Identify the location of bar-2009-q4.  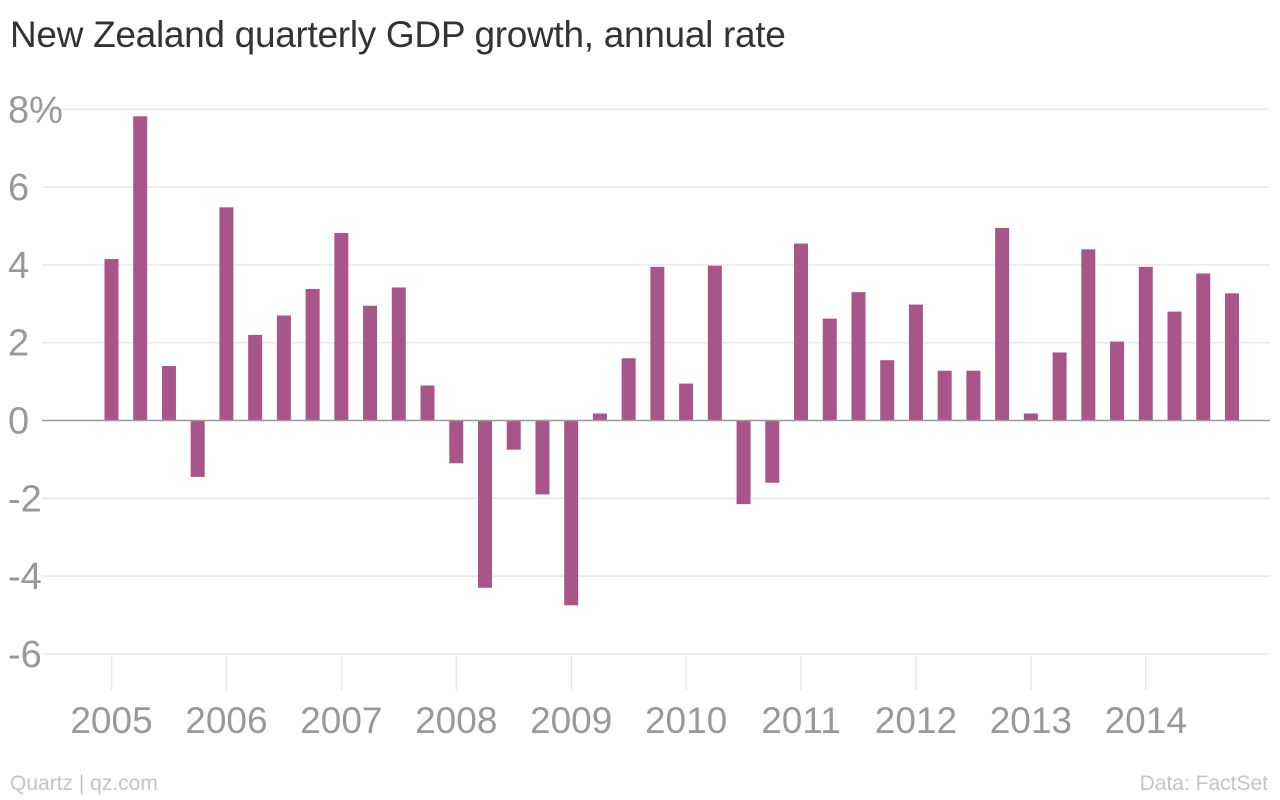
(657, 343).